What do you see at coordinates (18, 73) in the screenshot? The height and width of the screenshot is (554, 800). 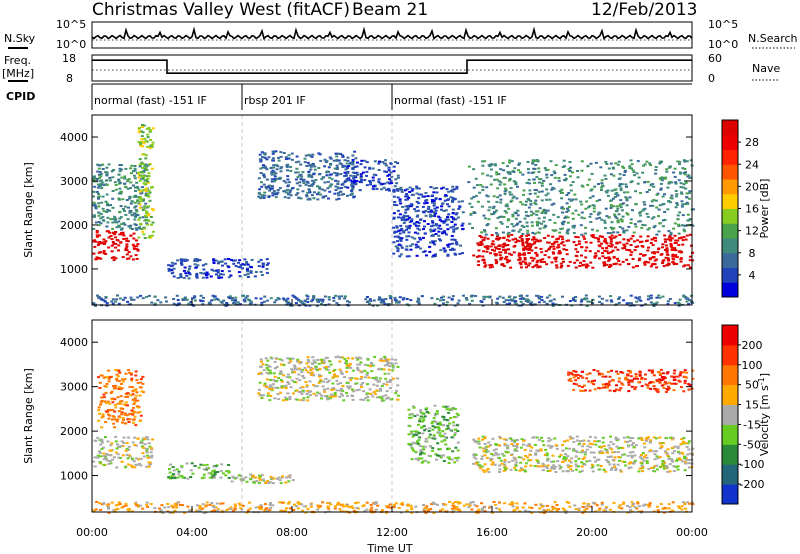 I see `freq-unit: [MHz]` at bounding box center [18, 73].